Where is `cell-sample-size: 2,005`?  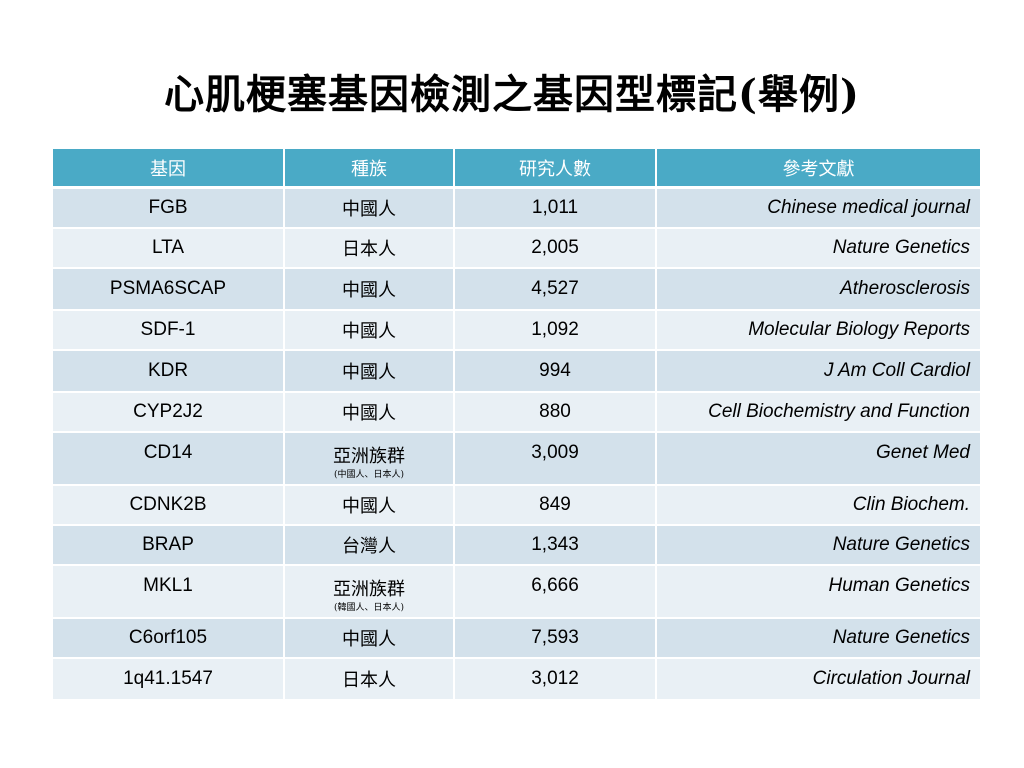 cell-sample-size: 2,005 is located at coordinates (555, 248).